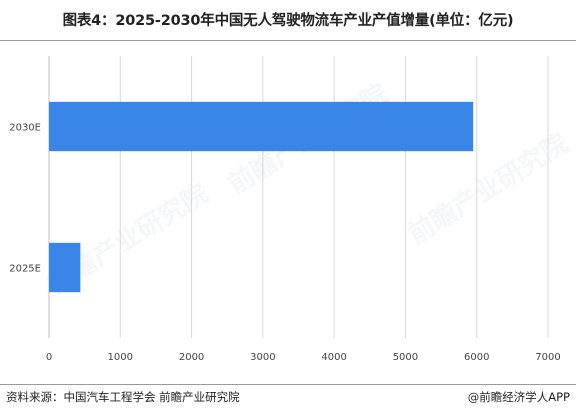 This screenshot has height=417, width=576. I want to click on category-label: 2030E, so click(25, 128).